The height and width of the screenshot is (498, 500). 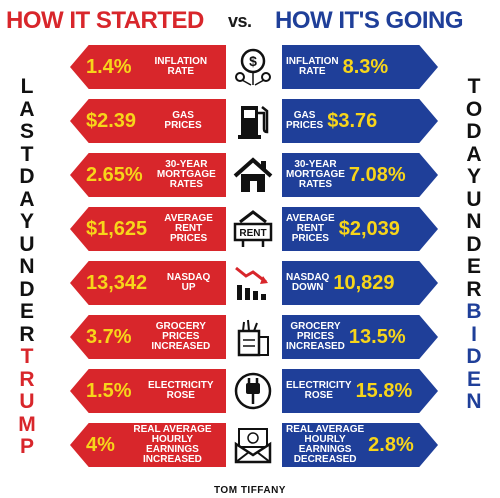 I want to click on left-arrow-banner: 3.7% GROCERY PRICES INCREASED, so click(x=148, y=337).